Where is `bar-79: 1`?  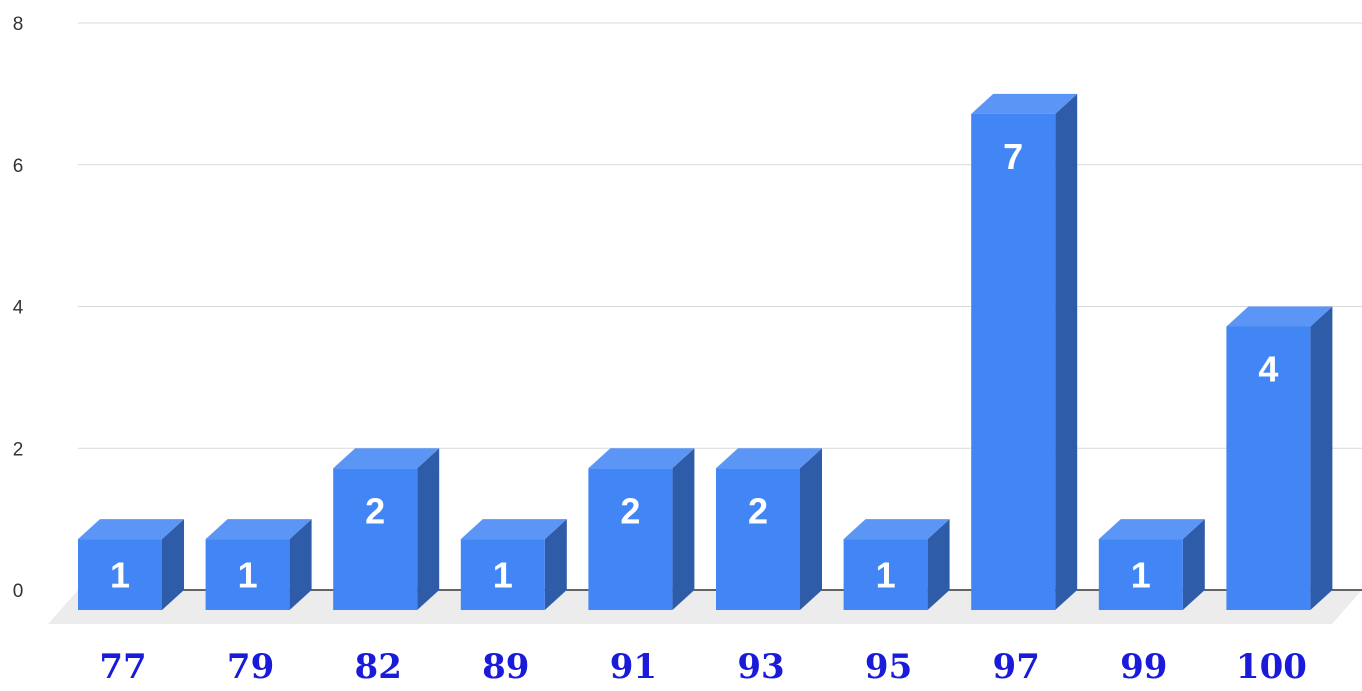
bar-79: 1 is located at coordinates (258, 564).